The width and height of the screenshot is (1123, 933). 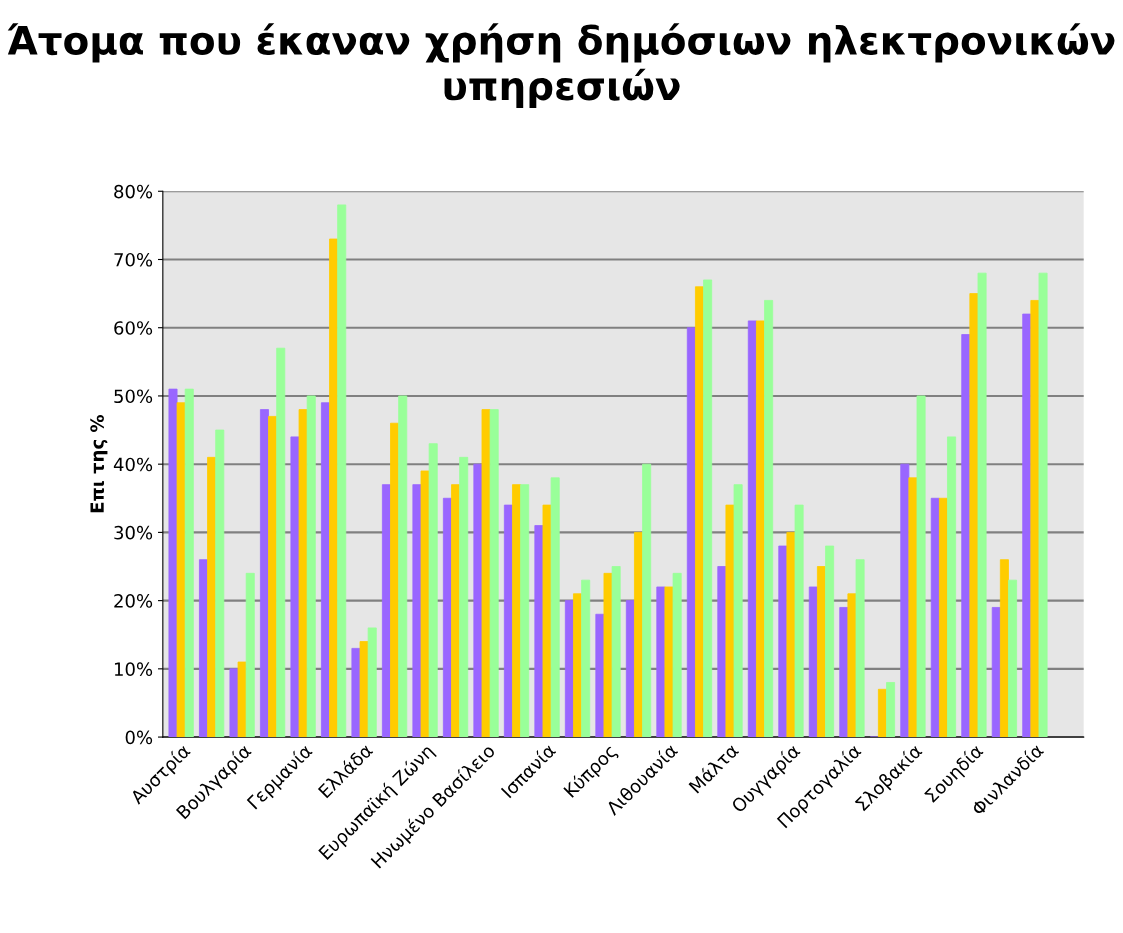 I want to click on y-tick-label: 70%, so click(x=133, y=259).